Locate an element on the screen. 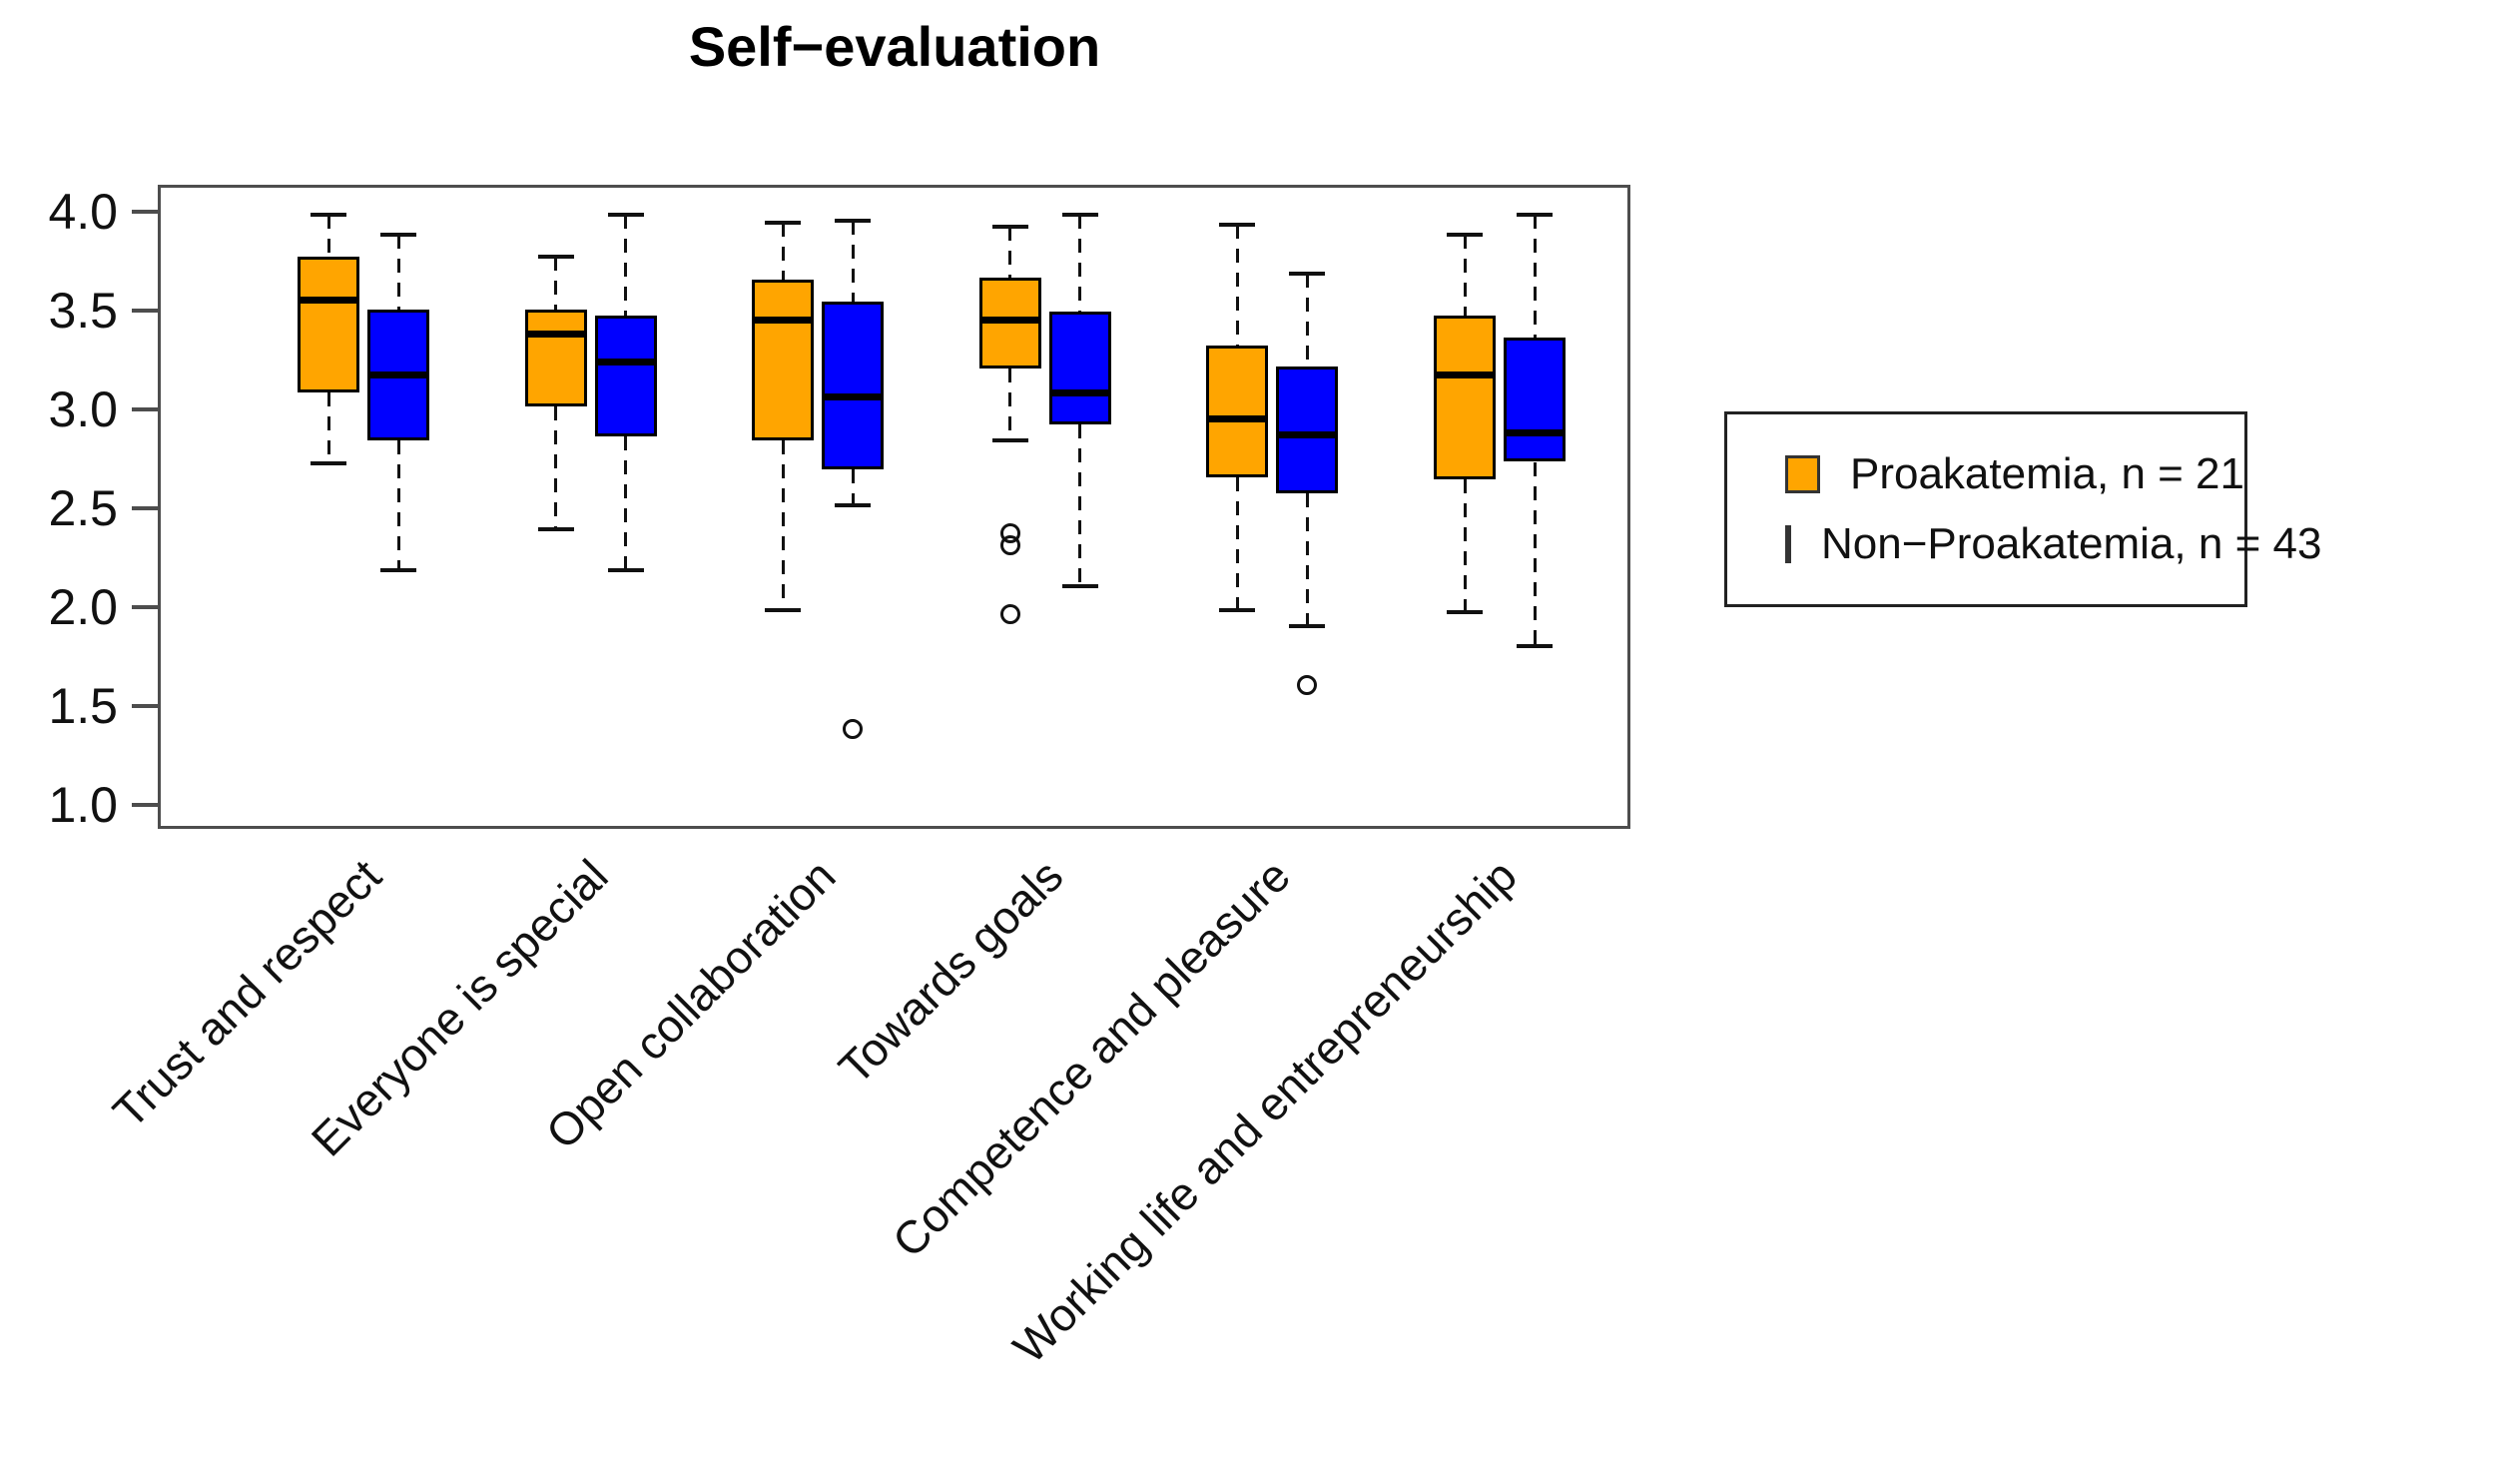 This screenshot has width=2520, height=1475. legend-swatch-non-proakatemia is located at coordinates (1788, 544).